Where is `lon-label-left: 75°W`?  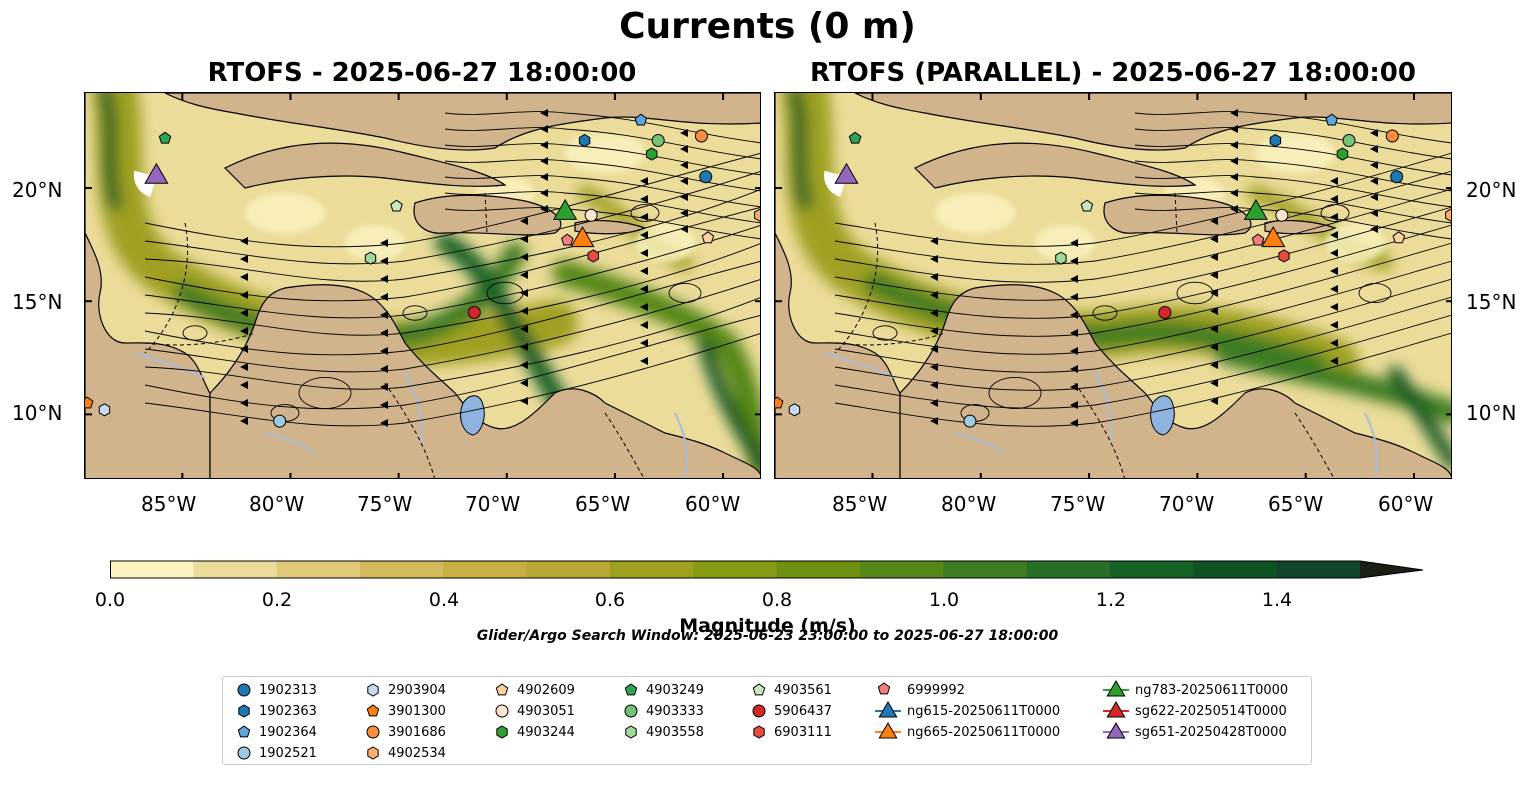
lon-label-left: 75°W is located at coordinates (385, 504).